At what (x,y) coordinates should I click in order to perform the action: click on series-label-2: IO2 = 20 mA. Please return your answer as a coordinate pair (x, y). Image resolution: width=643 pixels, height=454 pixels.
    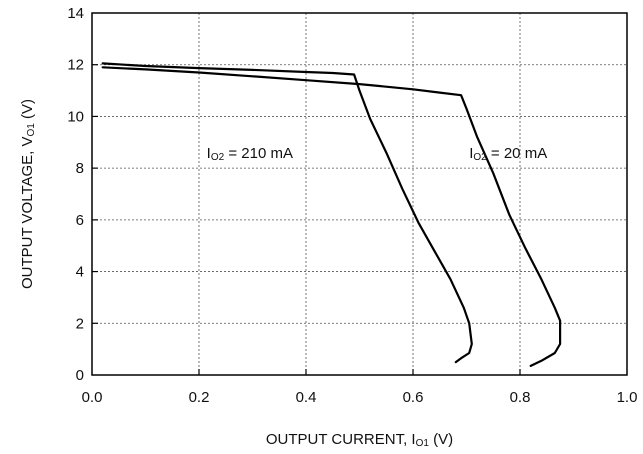
    Looking at the image, I should click on (508, 154).